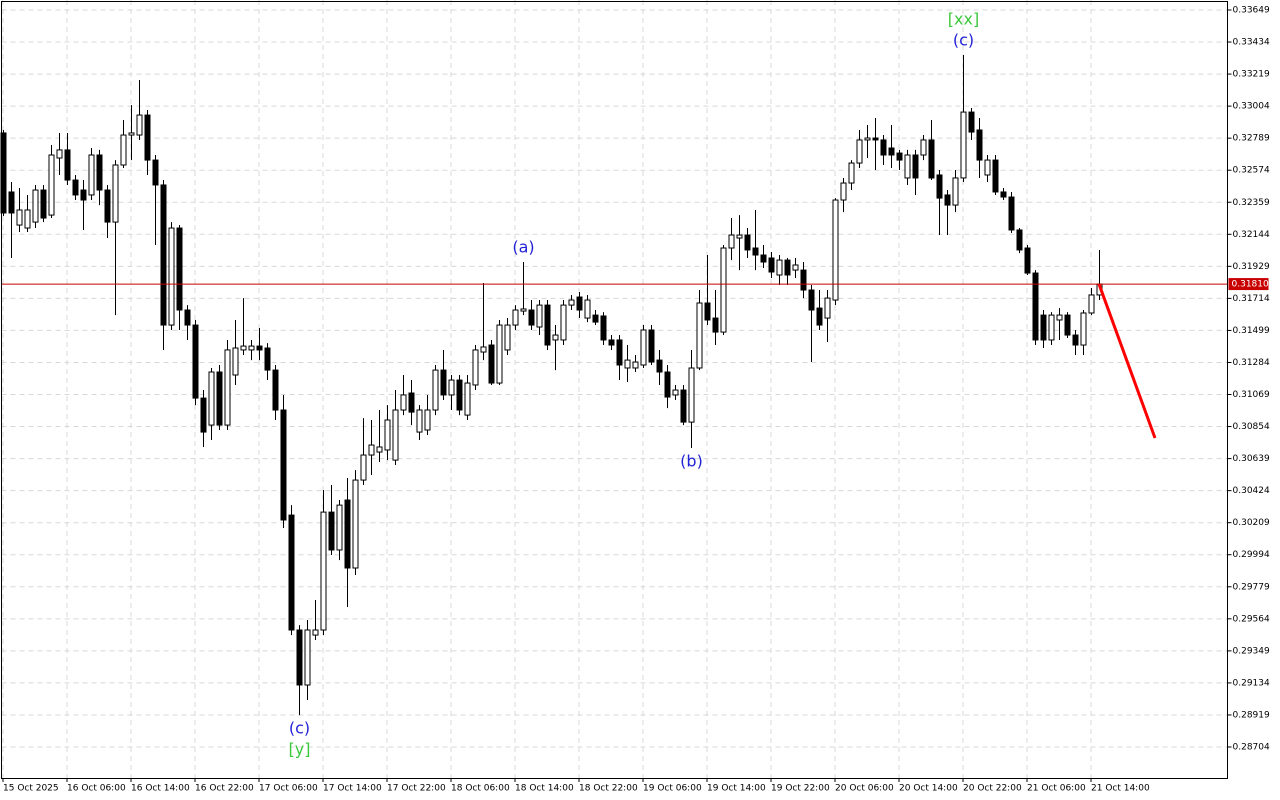 Image resolution: width=1280 pixels, height=800 pixels. Describe the element at coordinates (1120, 789) in the screenshot. I see `x-tick-label: 21 Oct 14:00` at that location.